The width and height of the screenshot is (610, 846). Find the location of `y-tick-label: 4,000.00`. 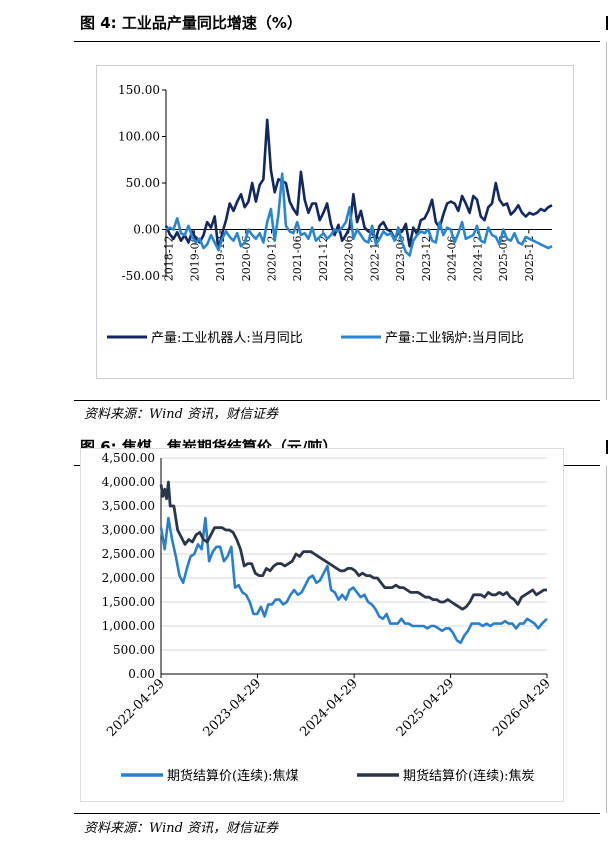

y-tick-label: 4,000.00 is located at coordinates (128, 482).